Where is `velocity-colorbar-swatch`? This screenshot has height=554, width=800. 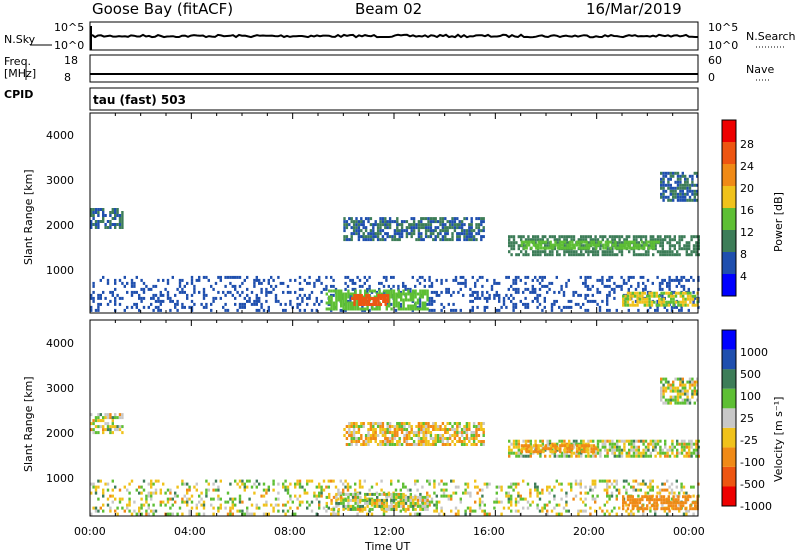
velocity-colorbar-swatch is located at coordinates (729, 418).